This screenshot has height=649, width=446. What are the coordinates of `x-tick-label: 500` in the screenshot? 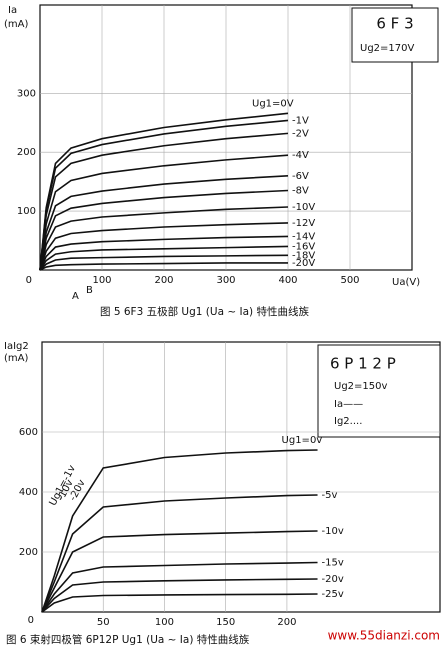 It's located at (349, 280).